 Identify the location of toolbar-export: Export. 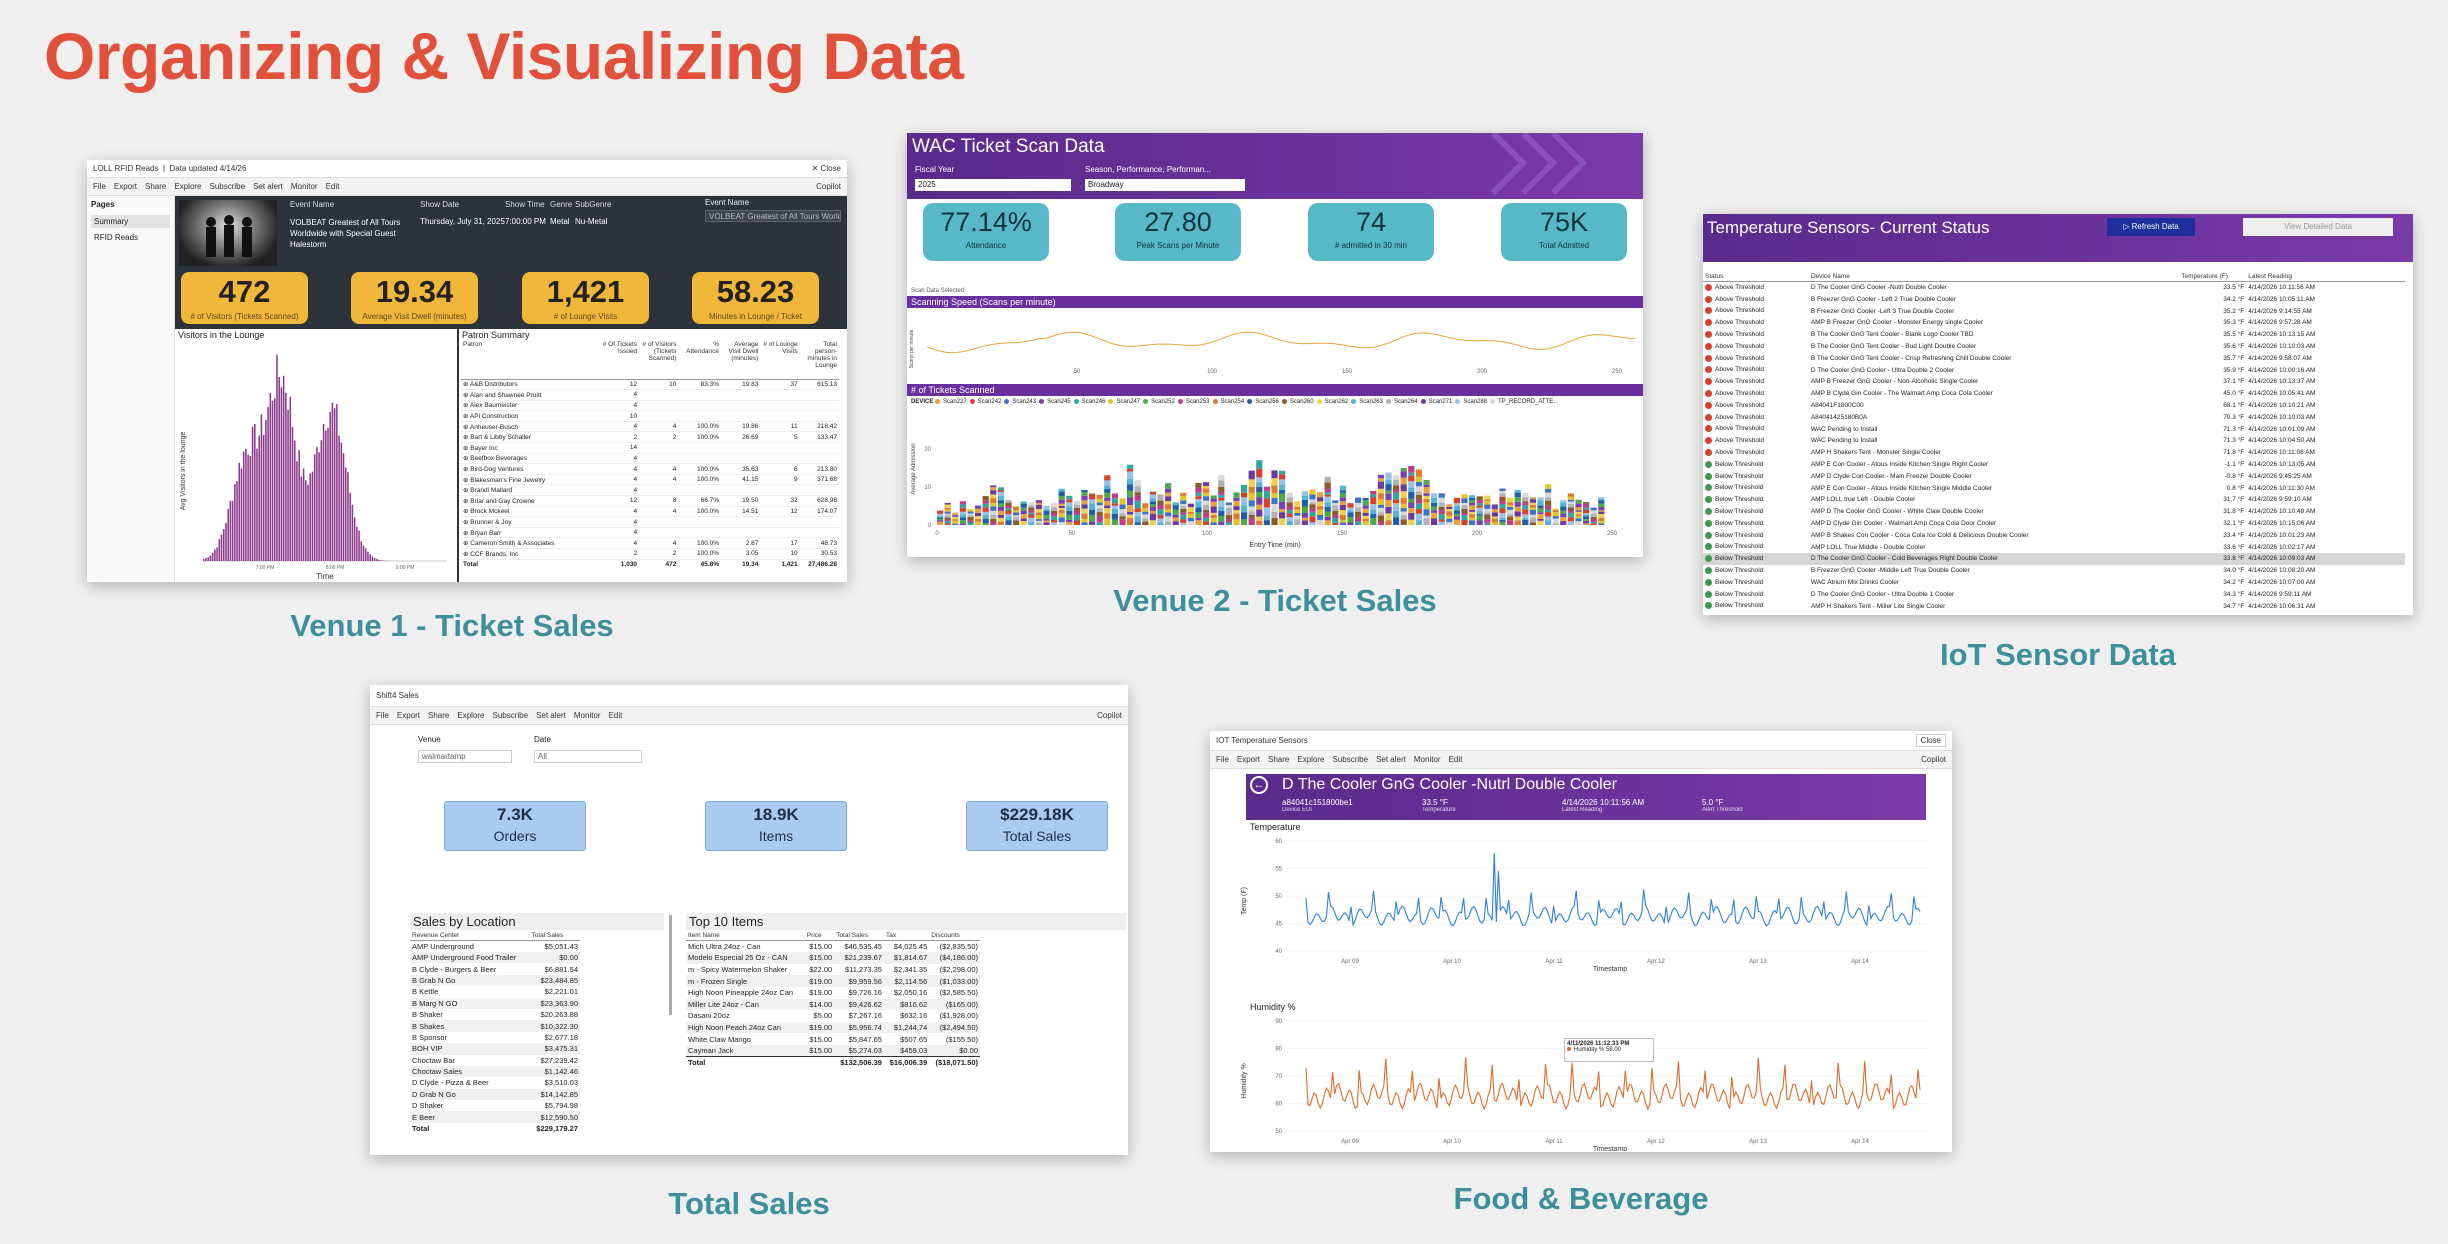
(125, 186).